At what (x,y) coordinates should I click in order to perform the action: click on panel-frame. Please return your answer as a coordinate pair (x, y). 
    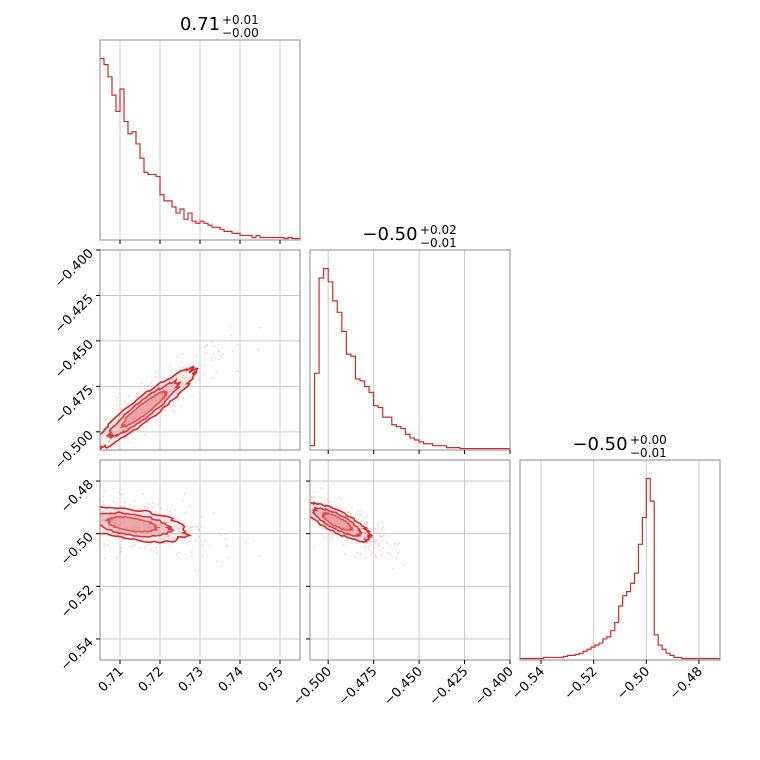
    Looking at the image, I should click on (620, 560).